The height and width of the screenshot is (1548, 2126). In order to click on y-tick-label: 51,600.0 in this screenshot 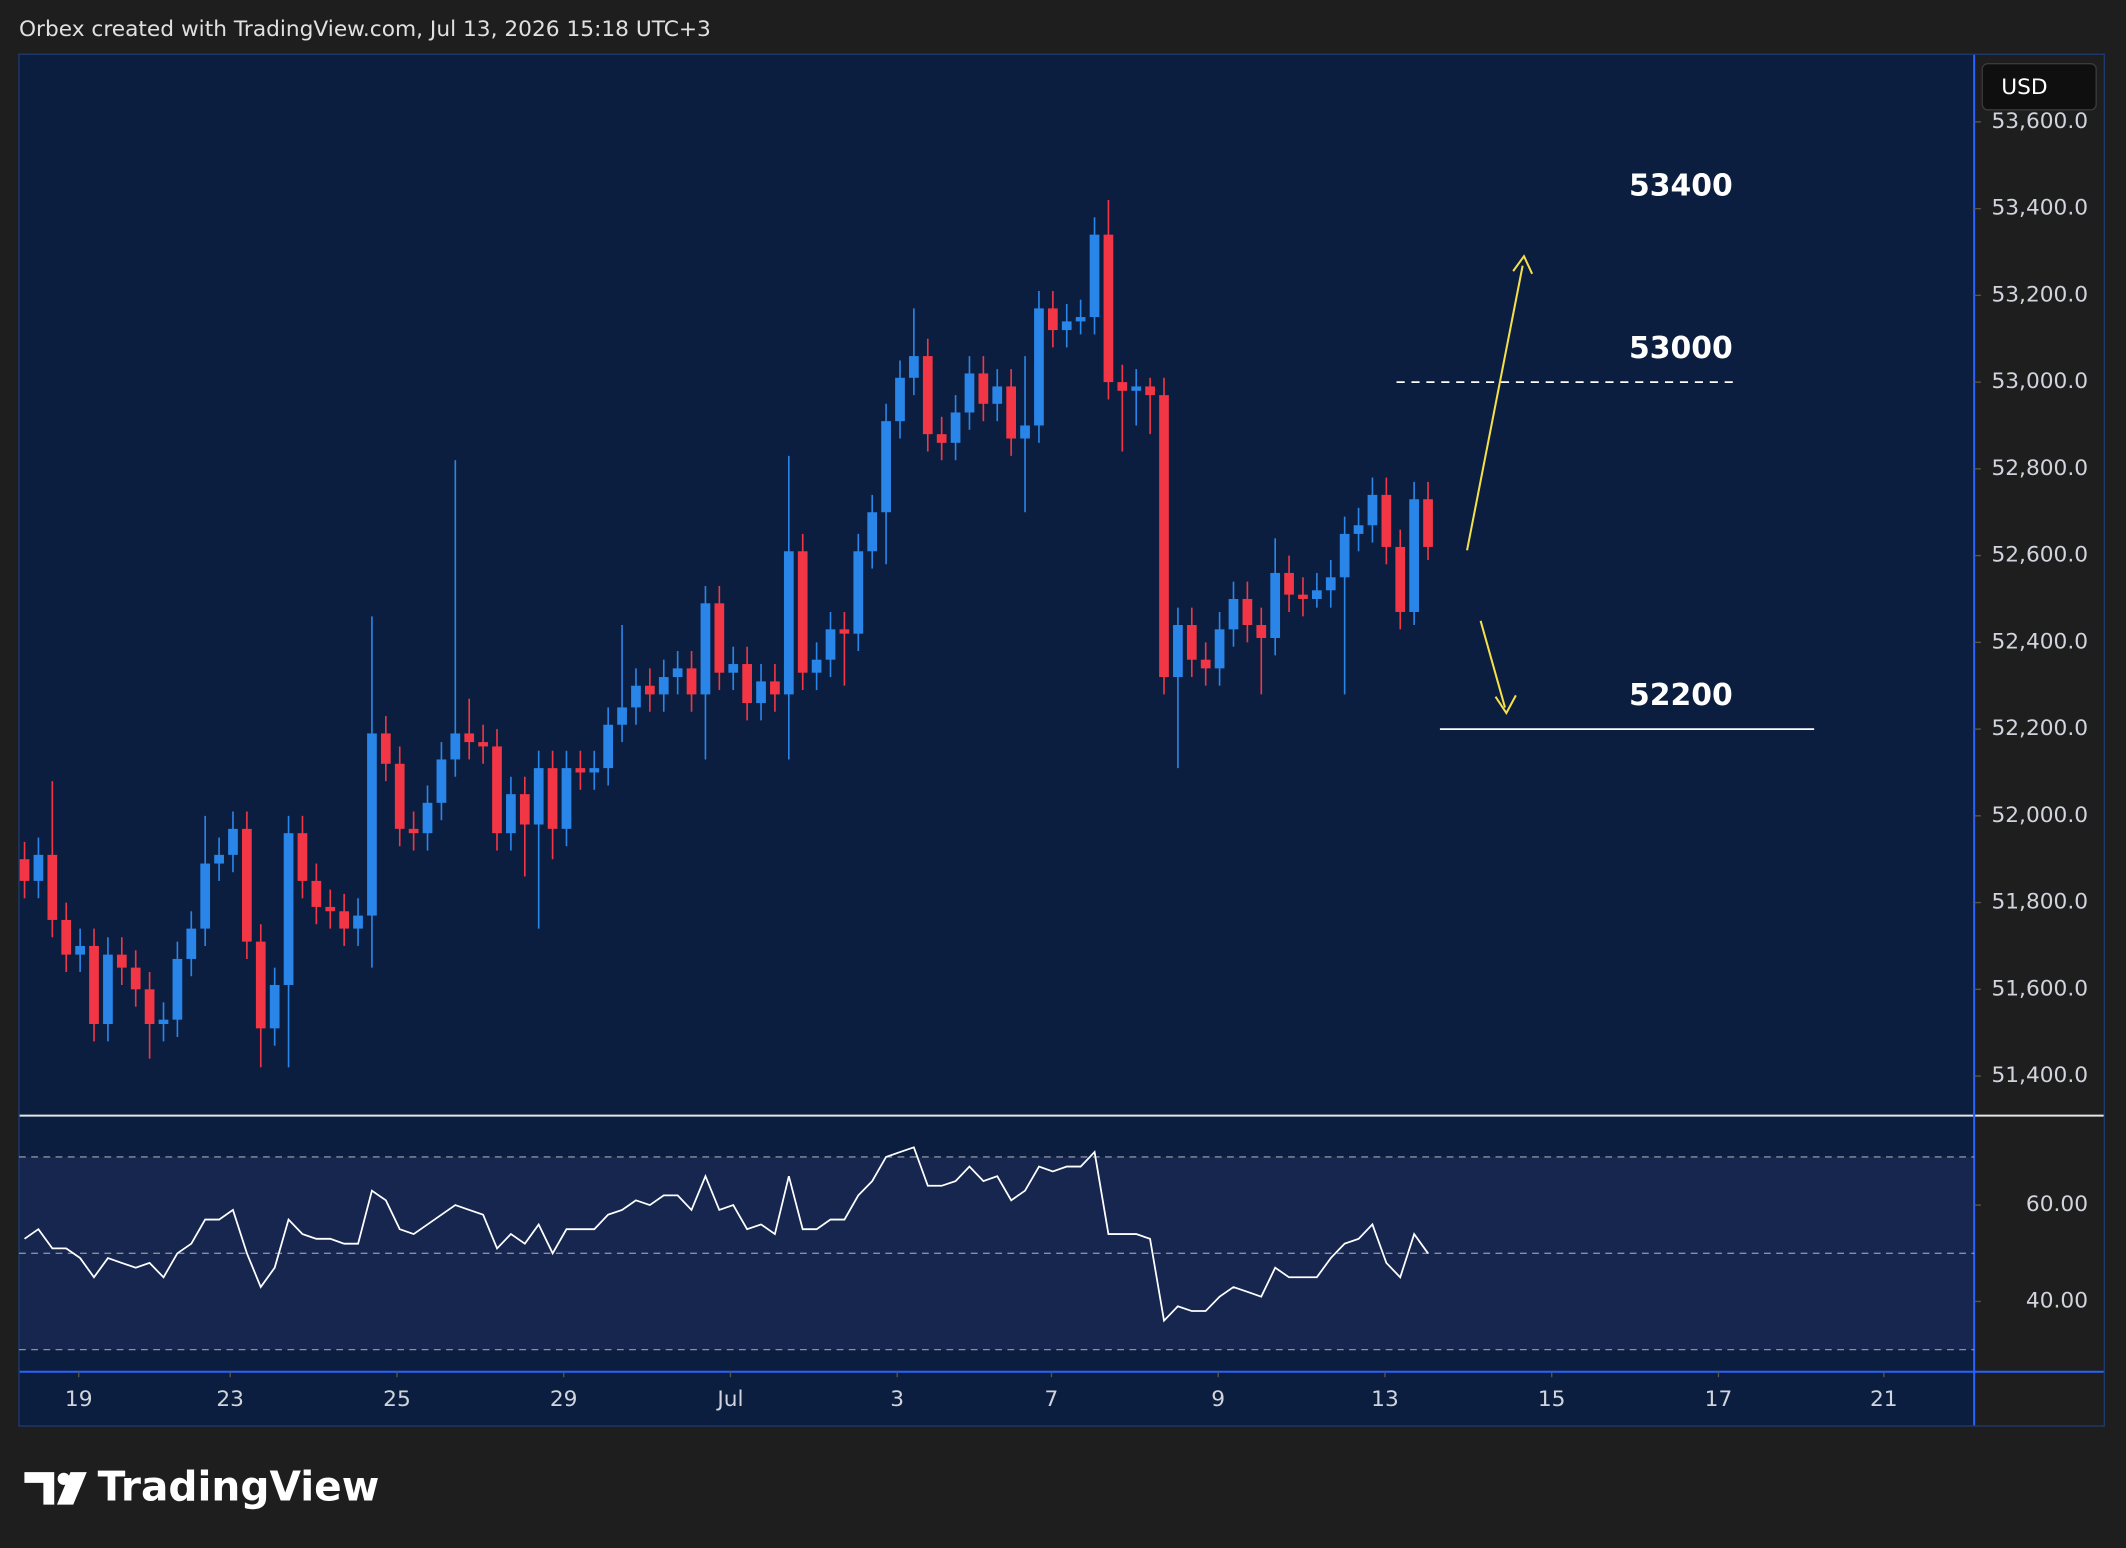, I will do `click(2039, 988)`.